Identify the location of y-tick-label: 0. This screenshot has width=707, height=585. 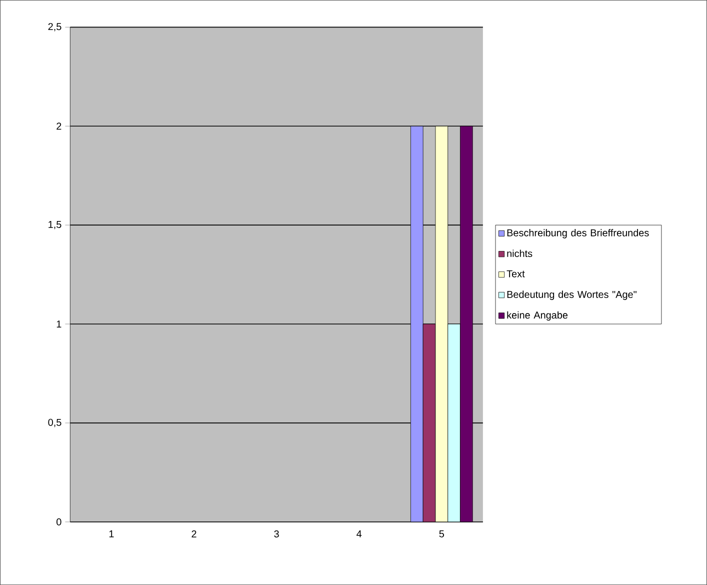
(59, 522).